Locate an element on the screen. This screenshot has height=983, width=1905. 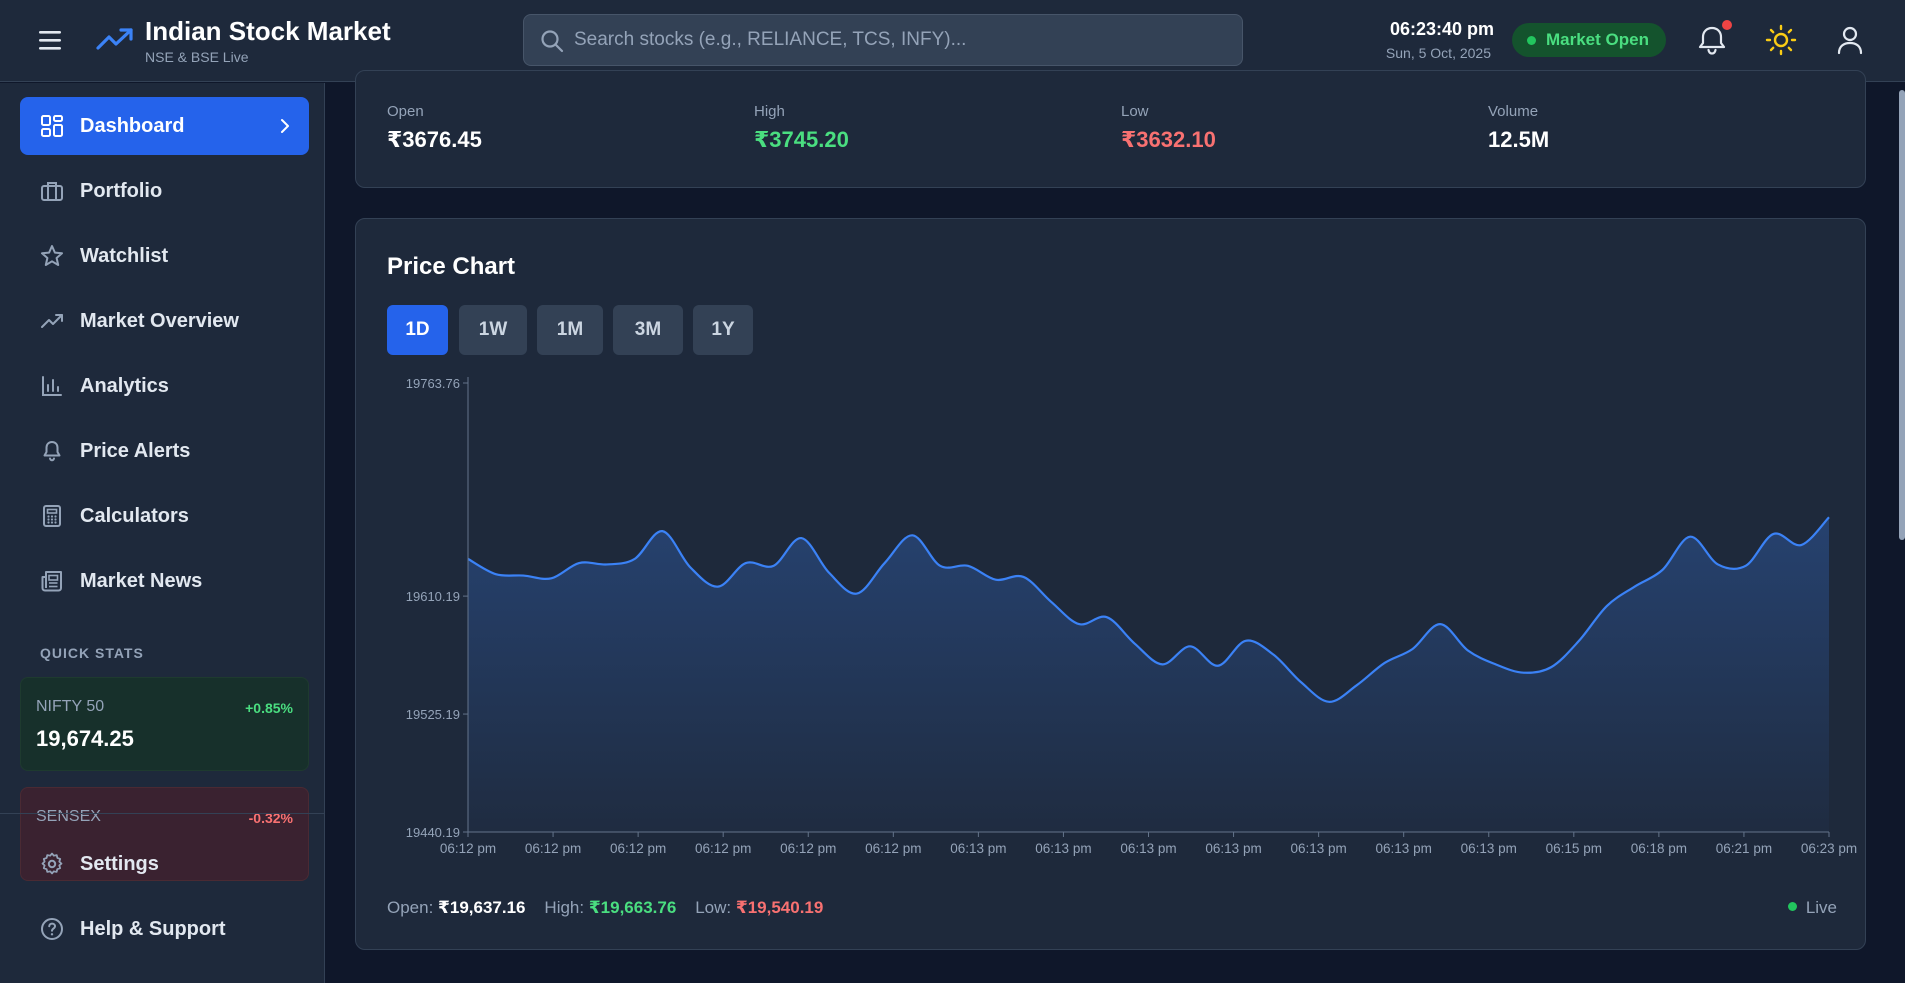
profile-button is located at coordinates (1850, 40).